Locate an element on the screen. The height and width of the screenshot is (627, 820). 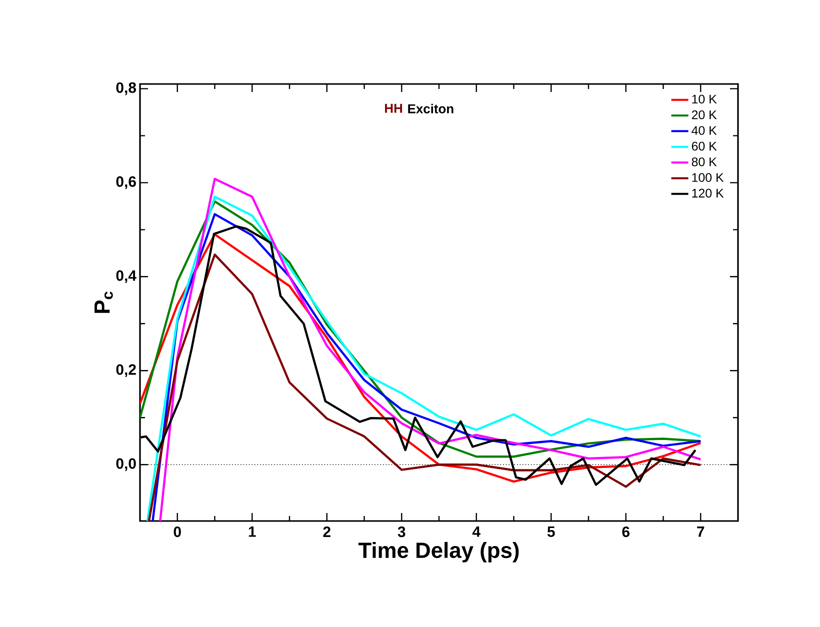
y-tick-label: 0,0 is located at coordinates (126, 464).